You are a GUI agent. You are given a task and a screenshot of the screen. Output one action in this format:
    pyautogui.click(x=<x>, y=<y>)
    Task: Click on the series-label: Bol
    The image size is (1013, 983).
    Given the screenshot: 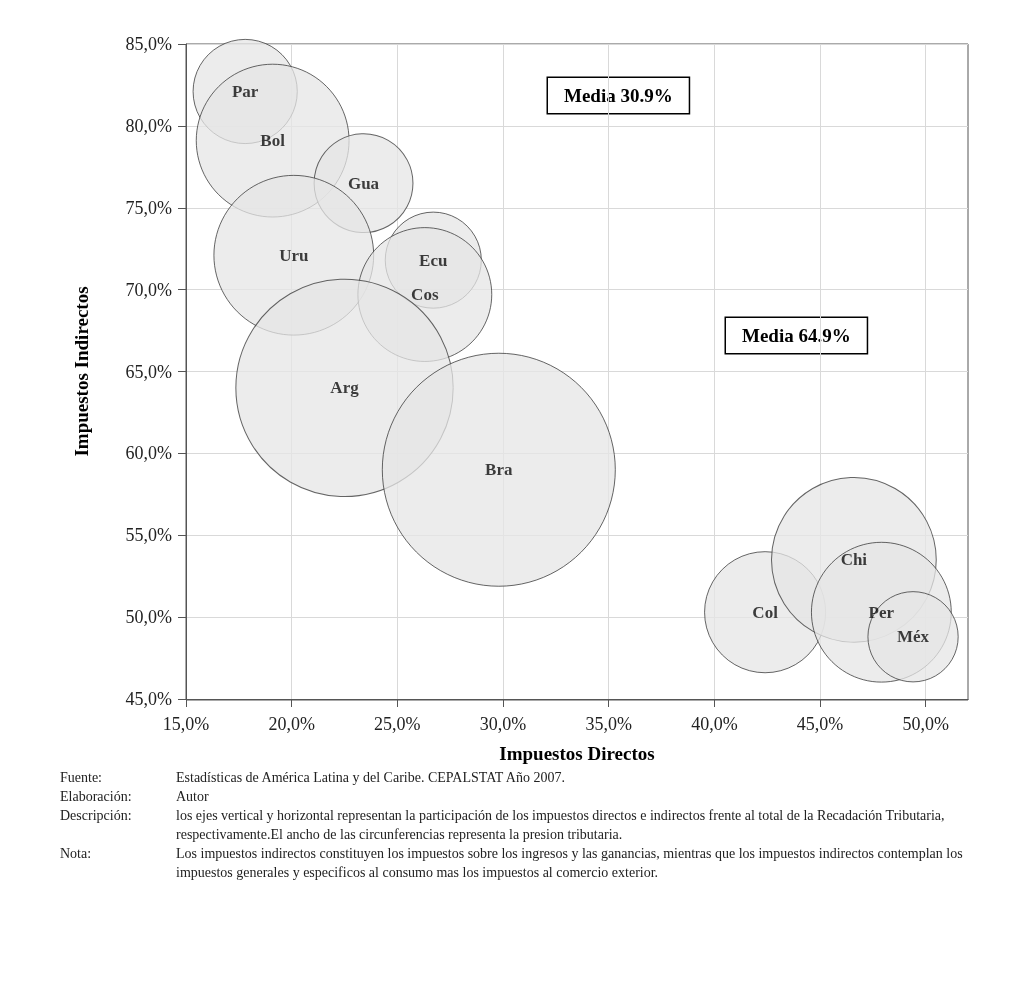 What is the action you would take?
    pyautogui.click(x=273, y=141)
    